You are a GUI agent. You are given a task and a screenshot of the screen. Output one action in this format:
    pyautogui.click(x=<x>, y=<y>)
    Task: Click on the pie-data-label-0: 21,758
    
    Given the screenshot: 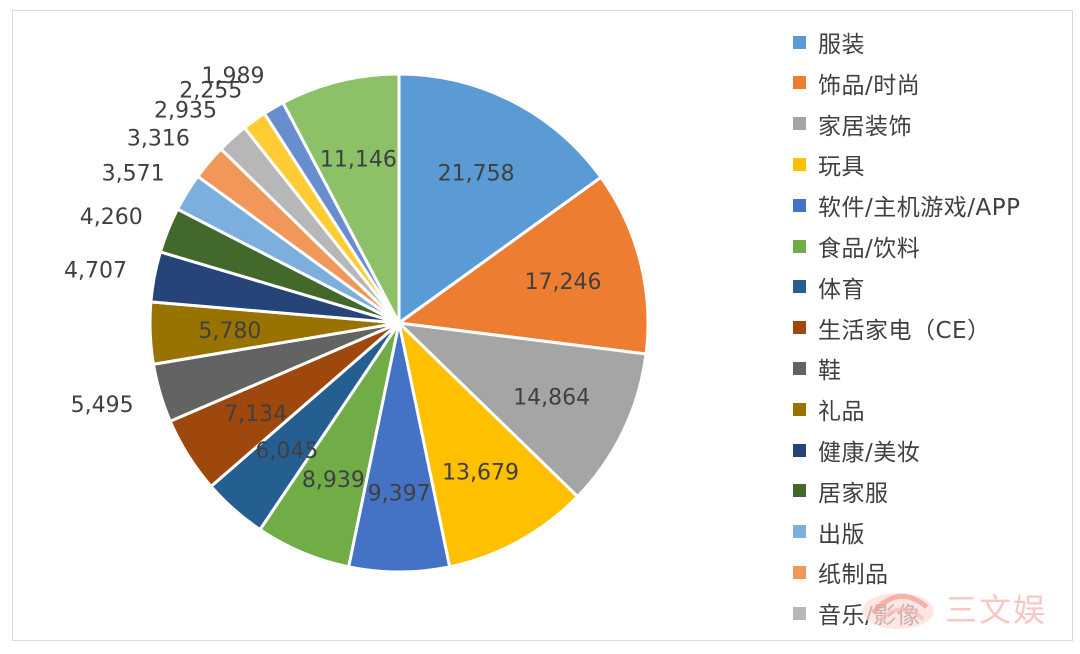 What is the action you would take?
    pyautogui.click(x=476, y=173)
    